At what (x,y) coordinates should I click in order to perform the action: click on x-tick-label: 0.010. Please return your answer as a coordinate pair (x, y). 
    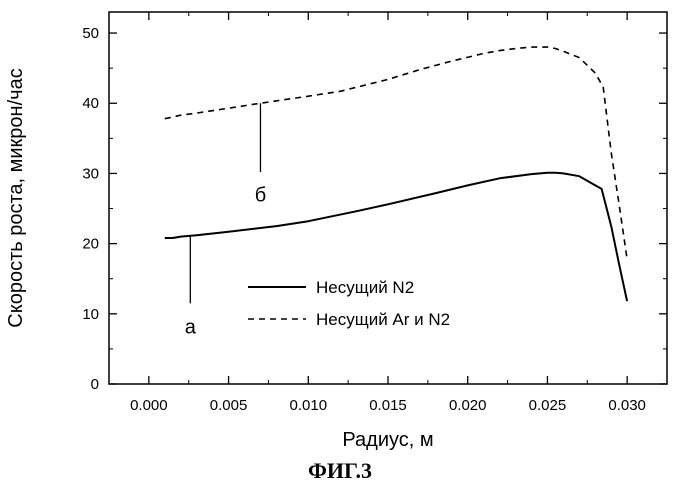
    Looking at the image, I should click on (309, 405).